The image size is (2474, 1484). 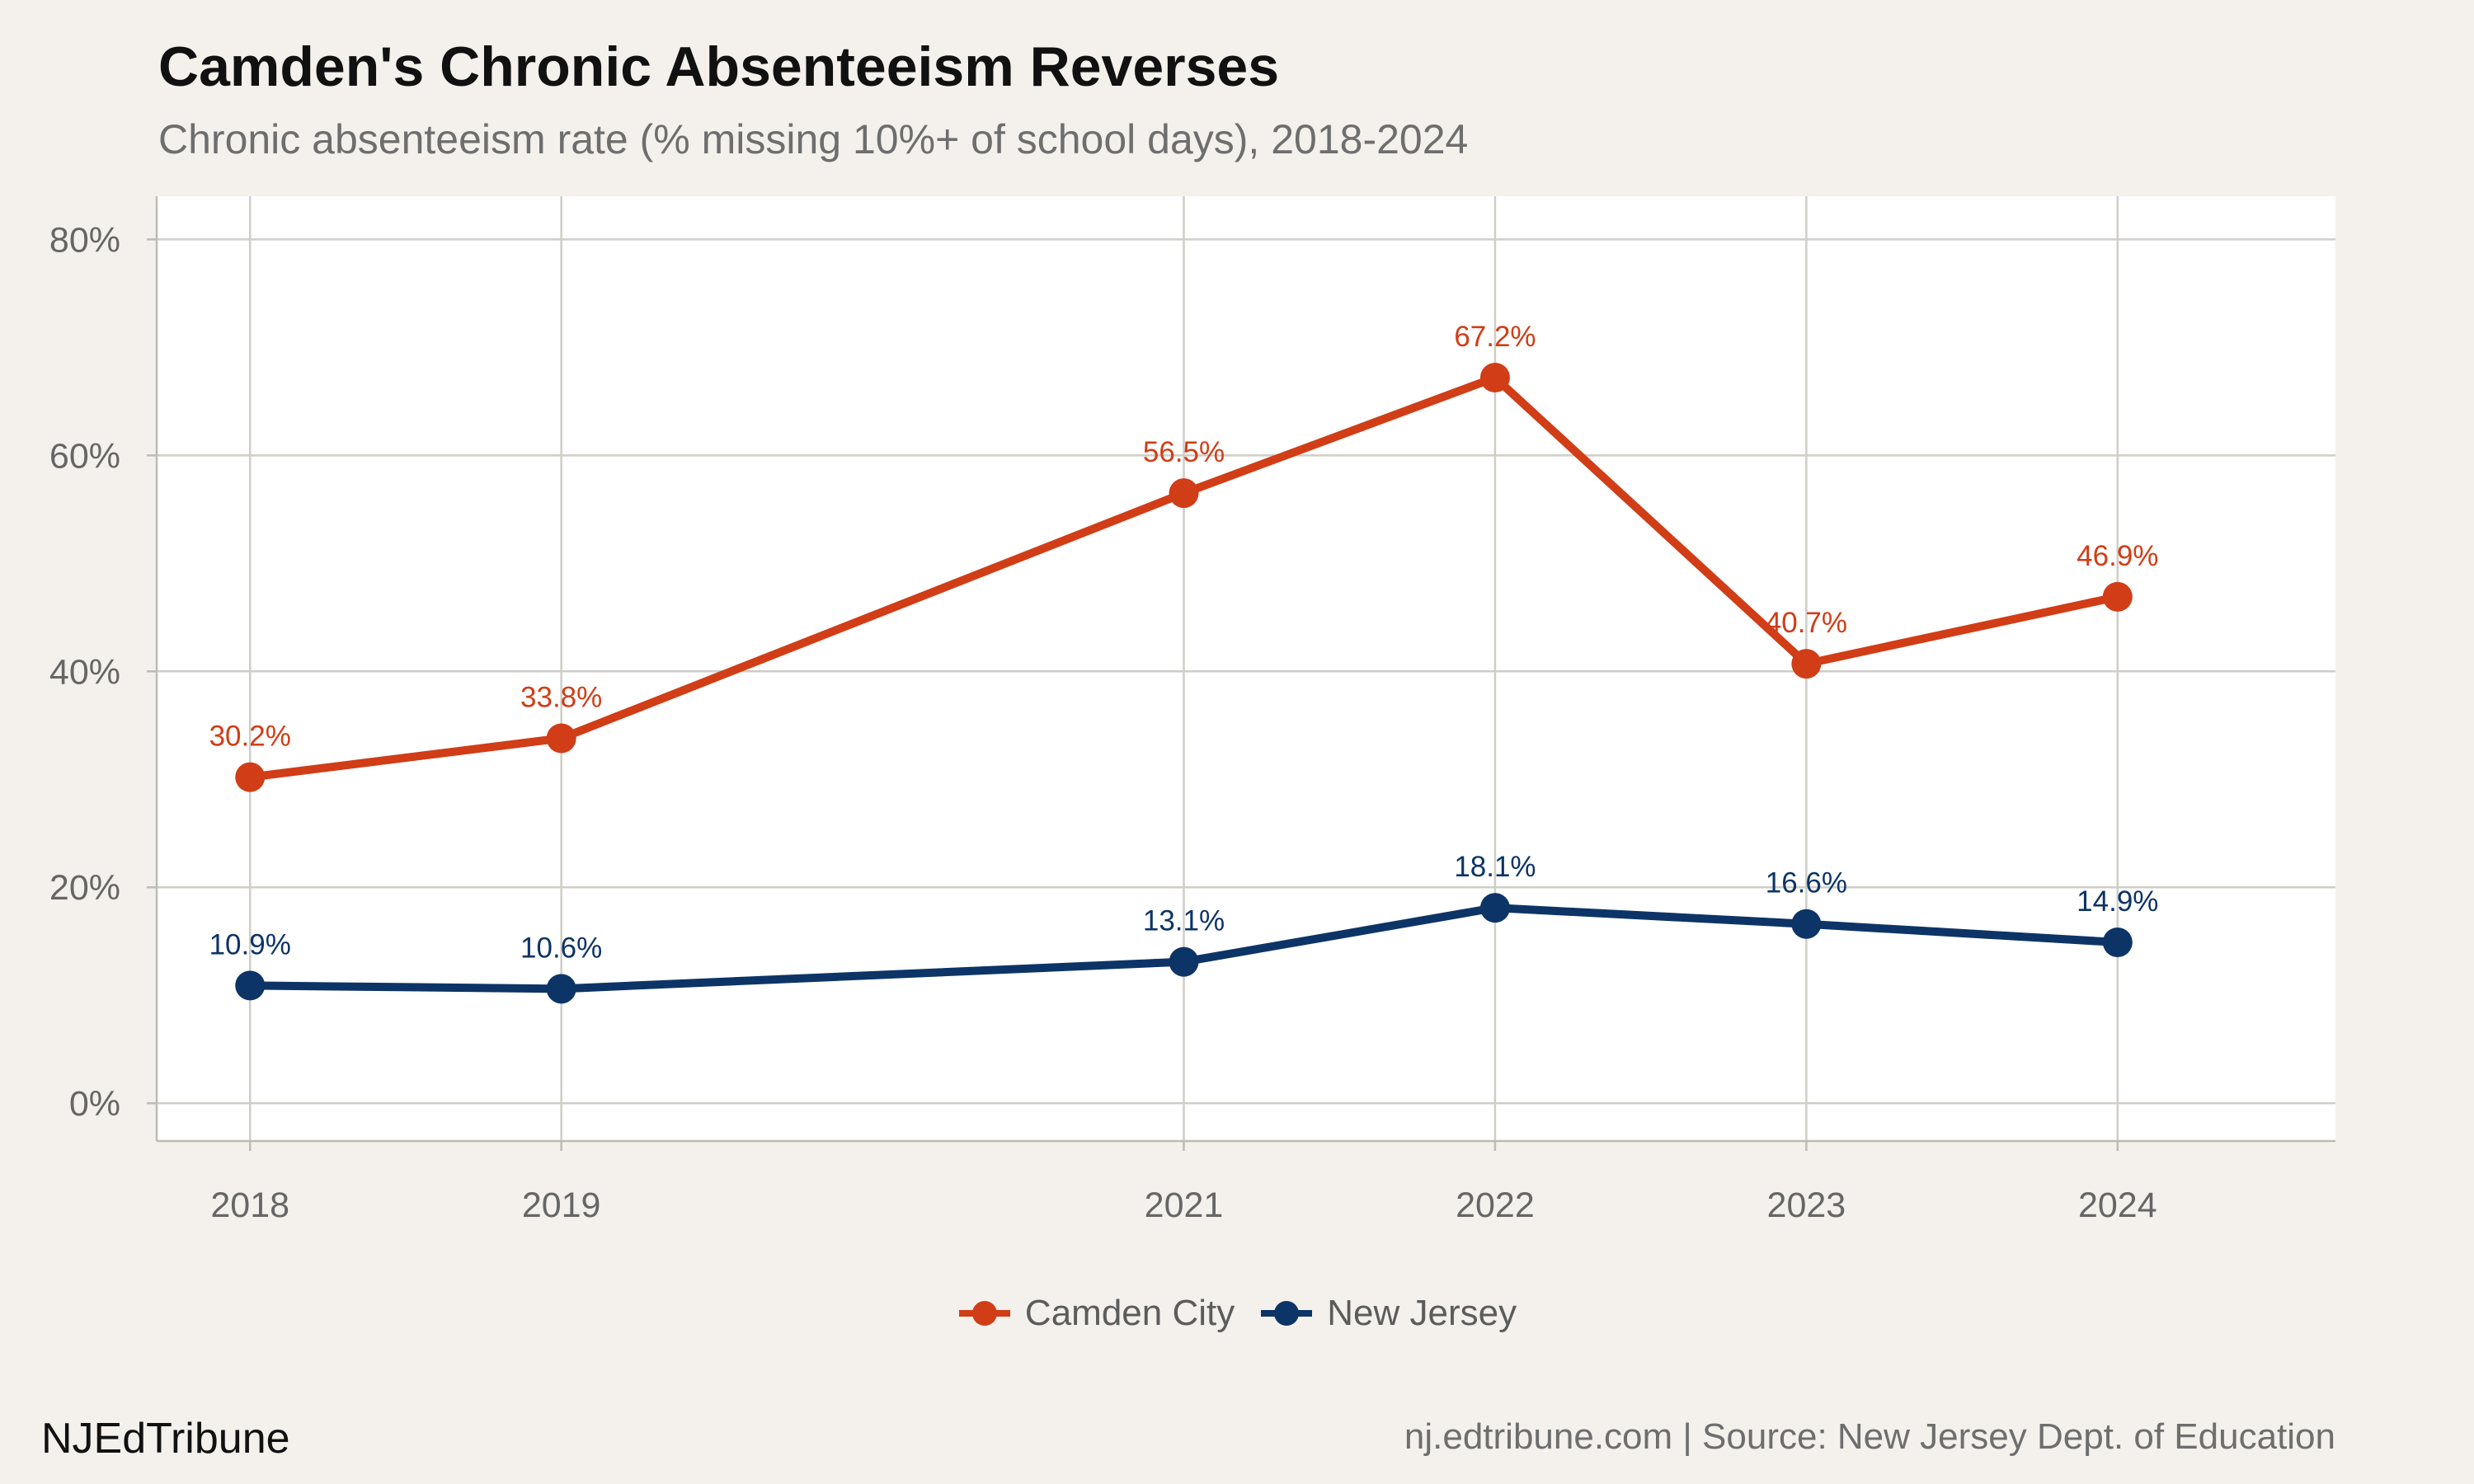 I want to click on x-tick-label: 2019, so click(x=561, y=1205).